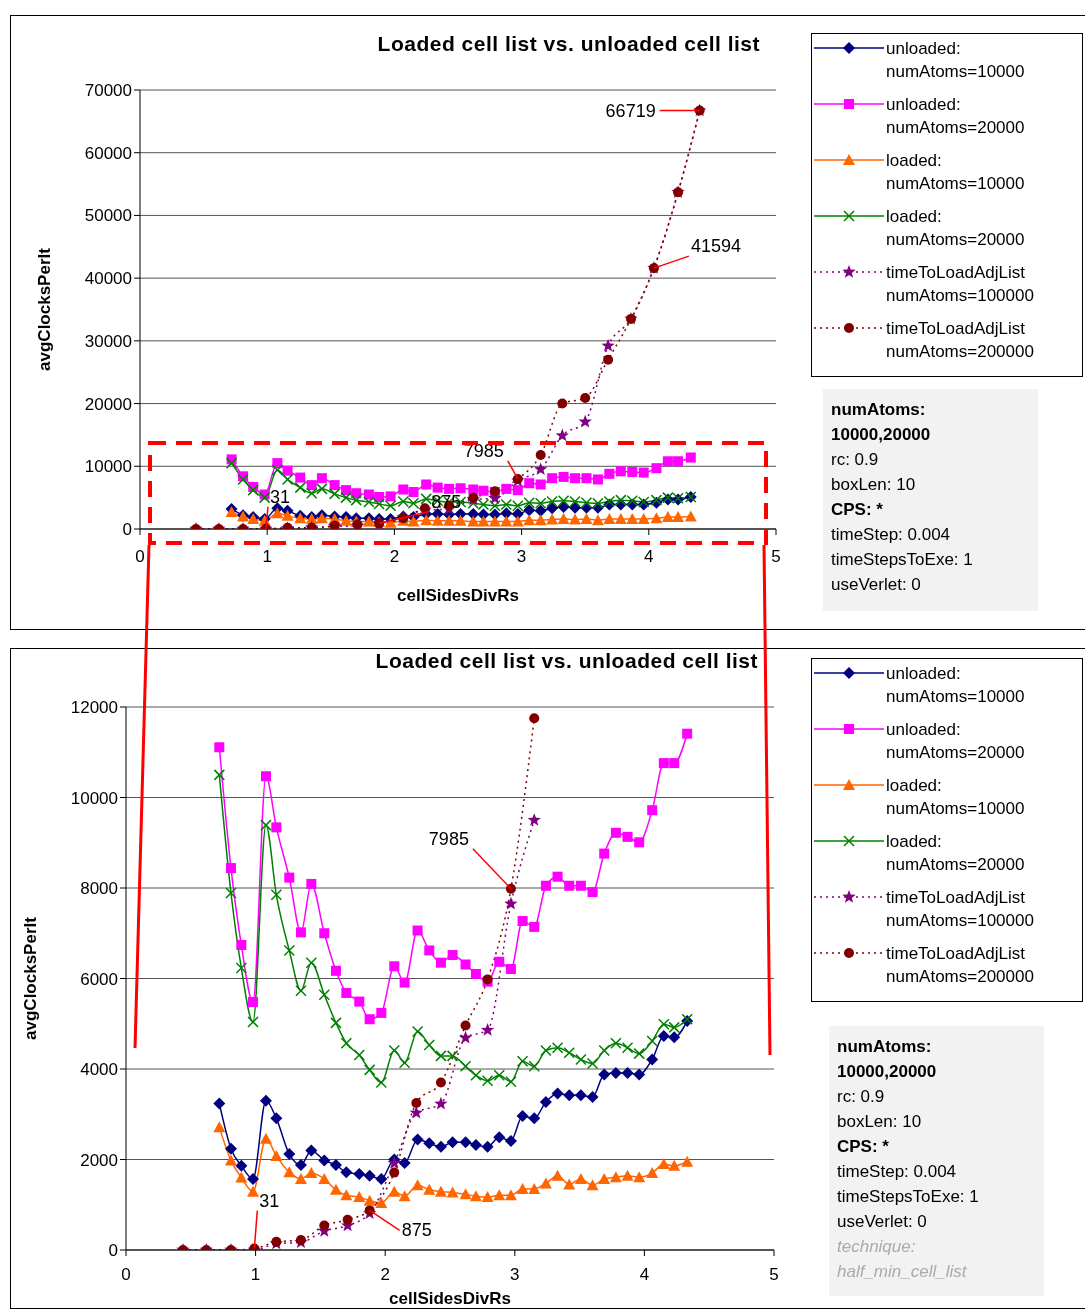 The image size is (1085, 1309). I want to click on y-tick-label: 40000, so click(108, 279).